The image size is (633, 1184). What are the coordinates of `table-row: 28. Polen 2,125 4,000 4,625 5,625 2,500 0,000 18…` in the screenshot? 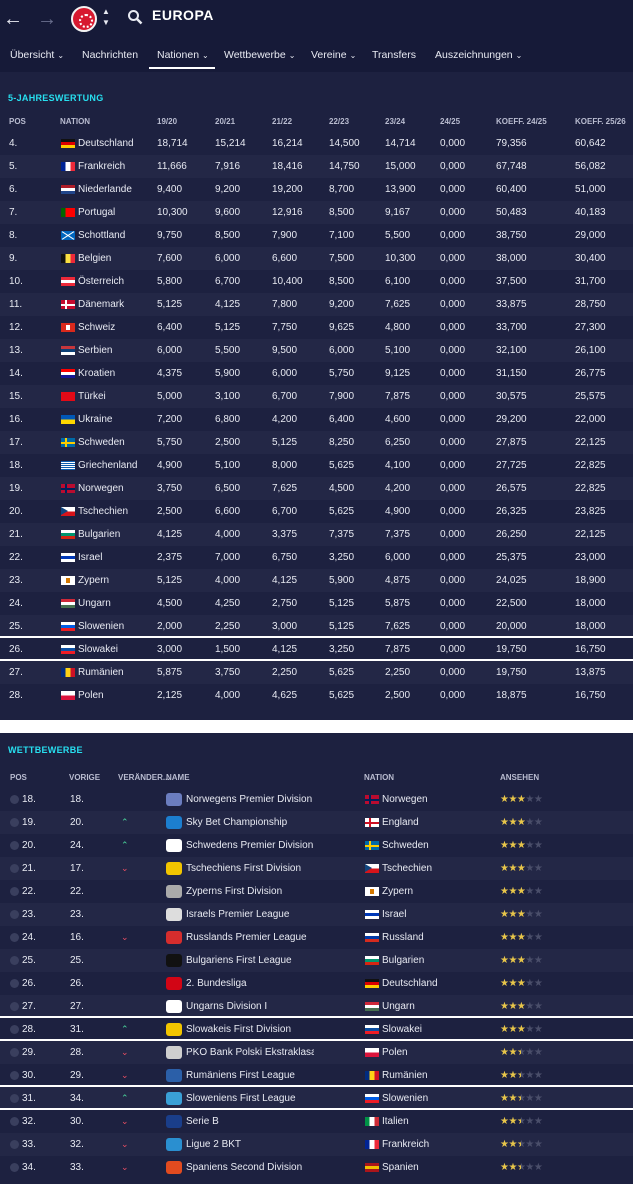 It's located at (316, 695).